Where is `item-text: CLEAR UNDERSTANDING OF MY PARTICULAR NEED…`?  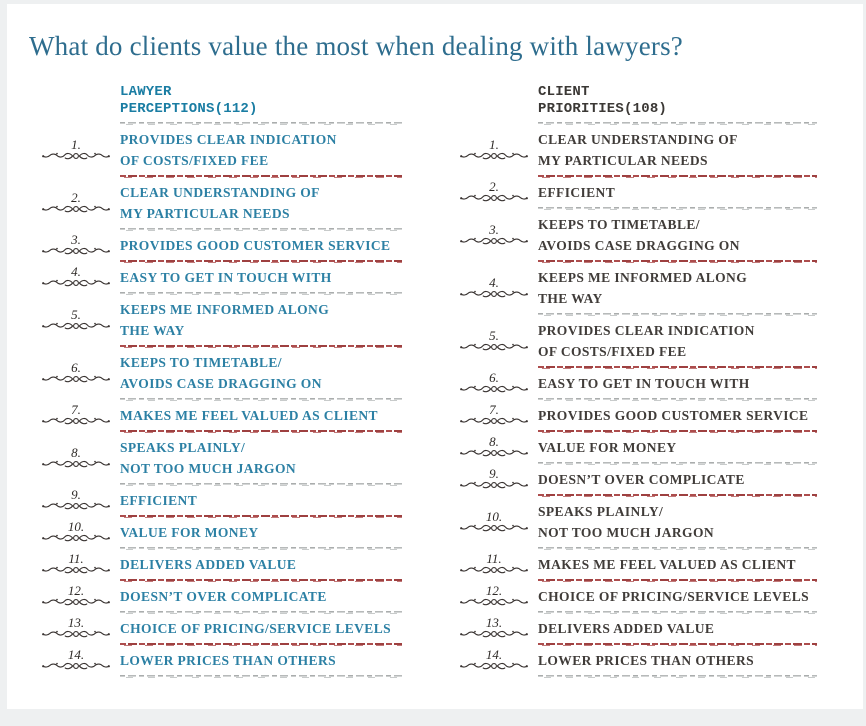
item-text: CLEAR UNDERSTANDING OF MY PARTICULAR NEED… is located at coordinates (220, 203).